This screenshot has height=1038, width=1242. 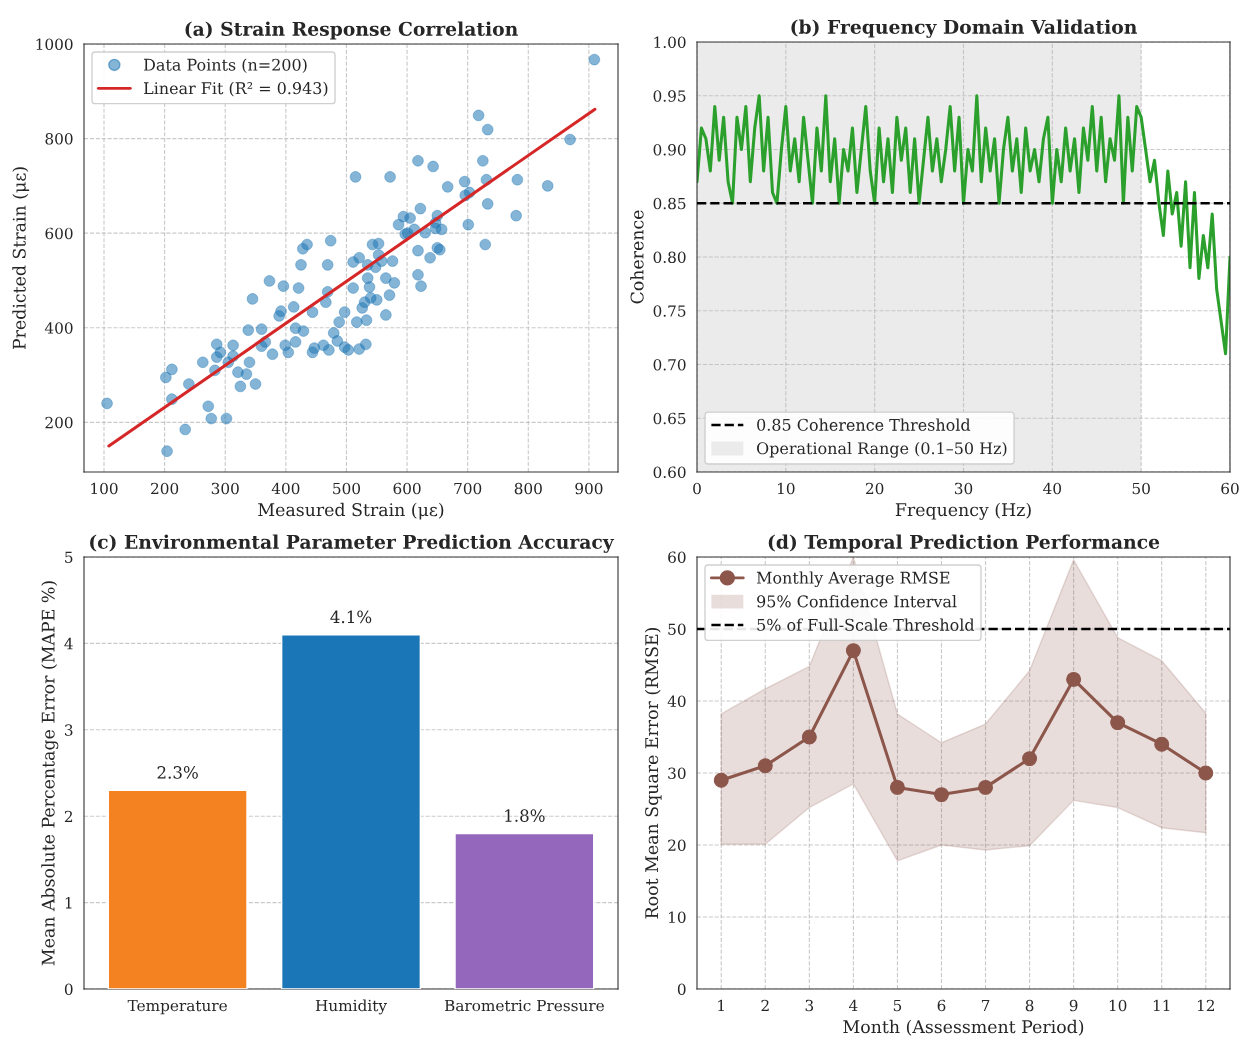 What do you see at coordinates (352, 543) in the screenshot?
I see `chart-title: (c) Environmental Parameter Prediction Accuracy` at bounding box center [352, 543].